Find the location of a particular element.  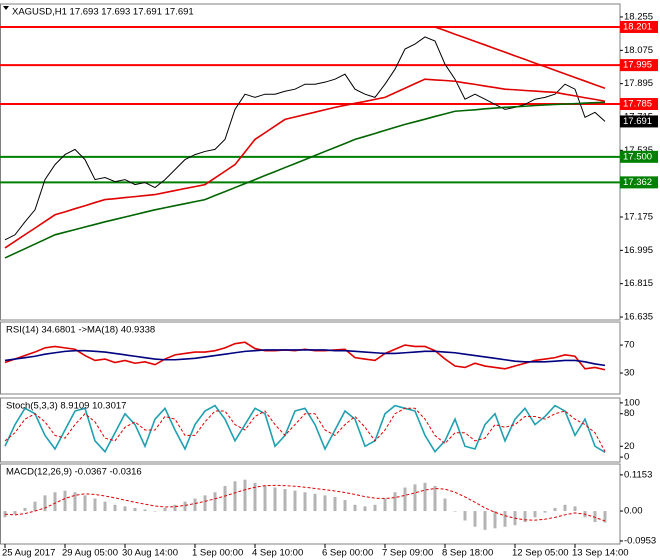

y-tick-label: 17.175 is located at coordinates (638, 217).